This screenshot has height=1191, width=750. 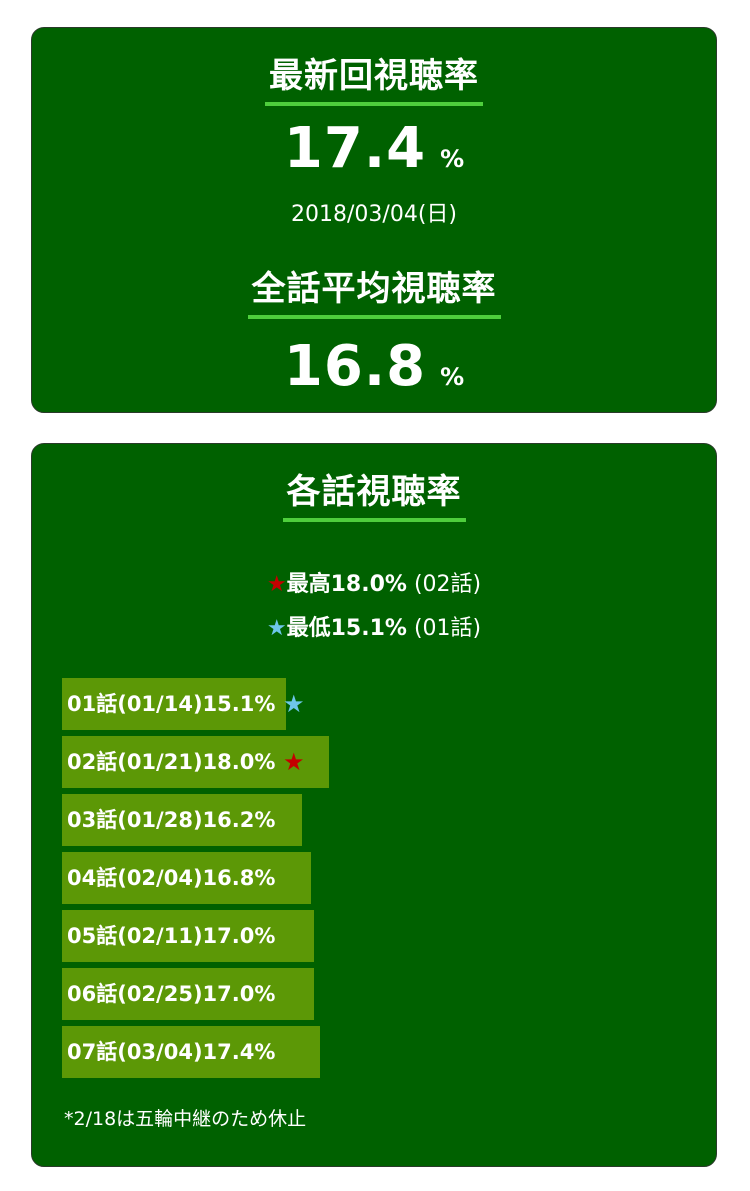 I want to click on bar-label: 03話(01/28)16.2%, so click(x=171, y=820).